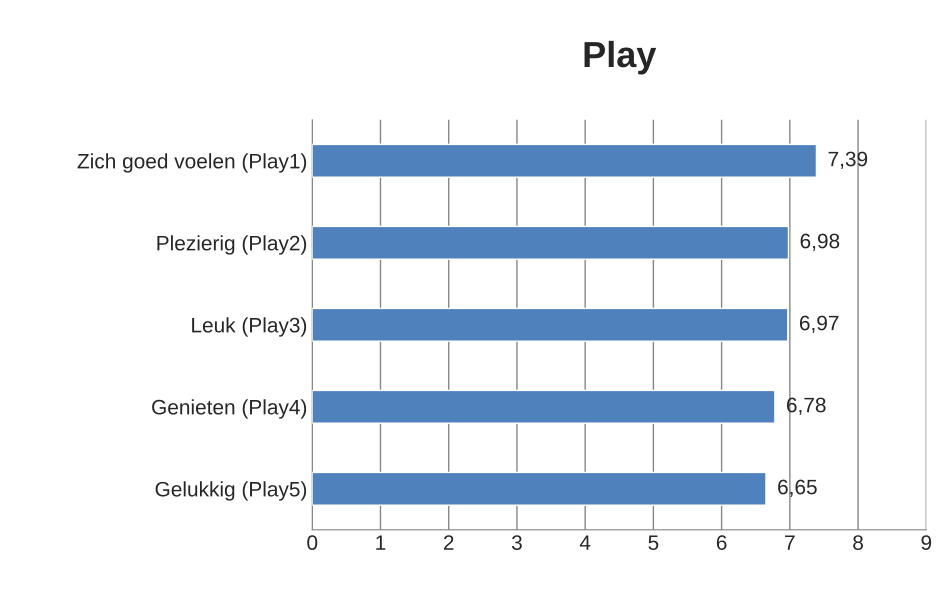 The height and width of the screenshot is (590, 952). Describe the element at coordinates (620, 57) in the screenshot. I see `chart-title: Play` at that location.